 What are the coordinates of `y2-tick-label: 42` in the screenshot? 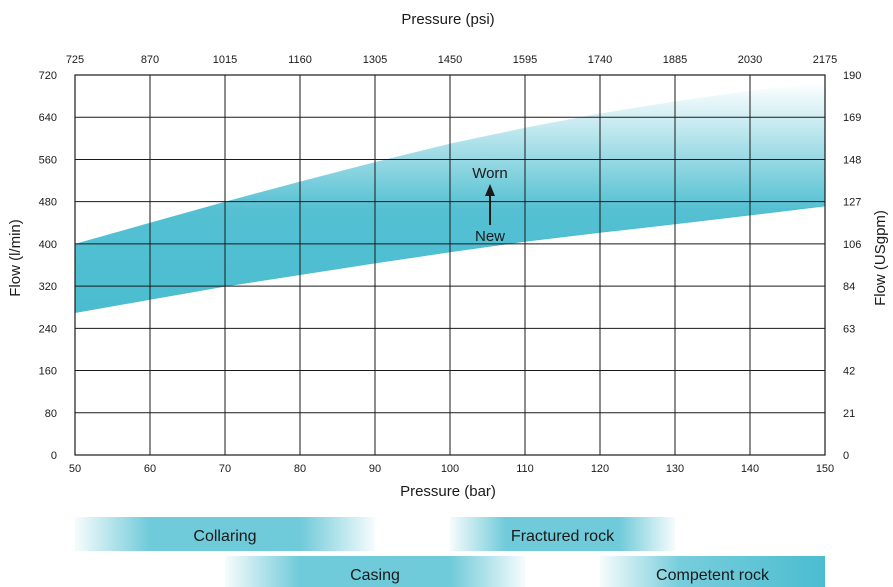 It's located at (849, 372).